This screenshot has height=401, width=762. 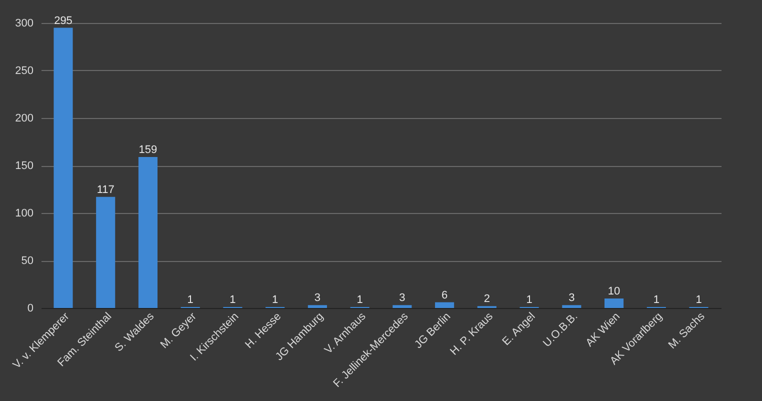 I want to click on data-label: 6, so click(x=444, y=295).